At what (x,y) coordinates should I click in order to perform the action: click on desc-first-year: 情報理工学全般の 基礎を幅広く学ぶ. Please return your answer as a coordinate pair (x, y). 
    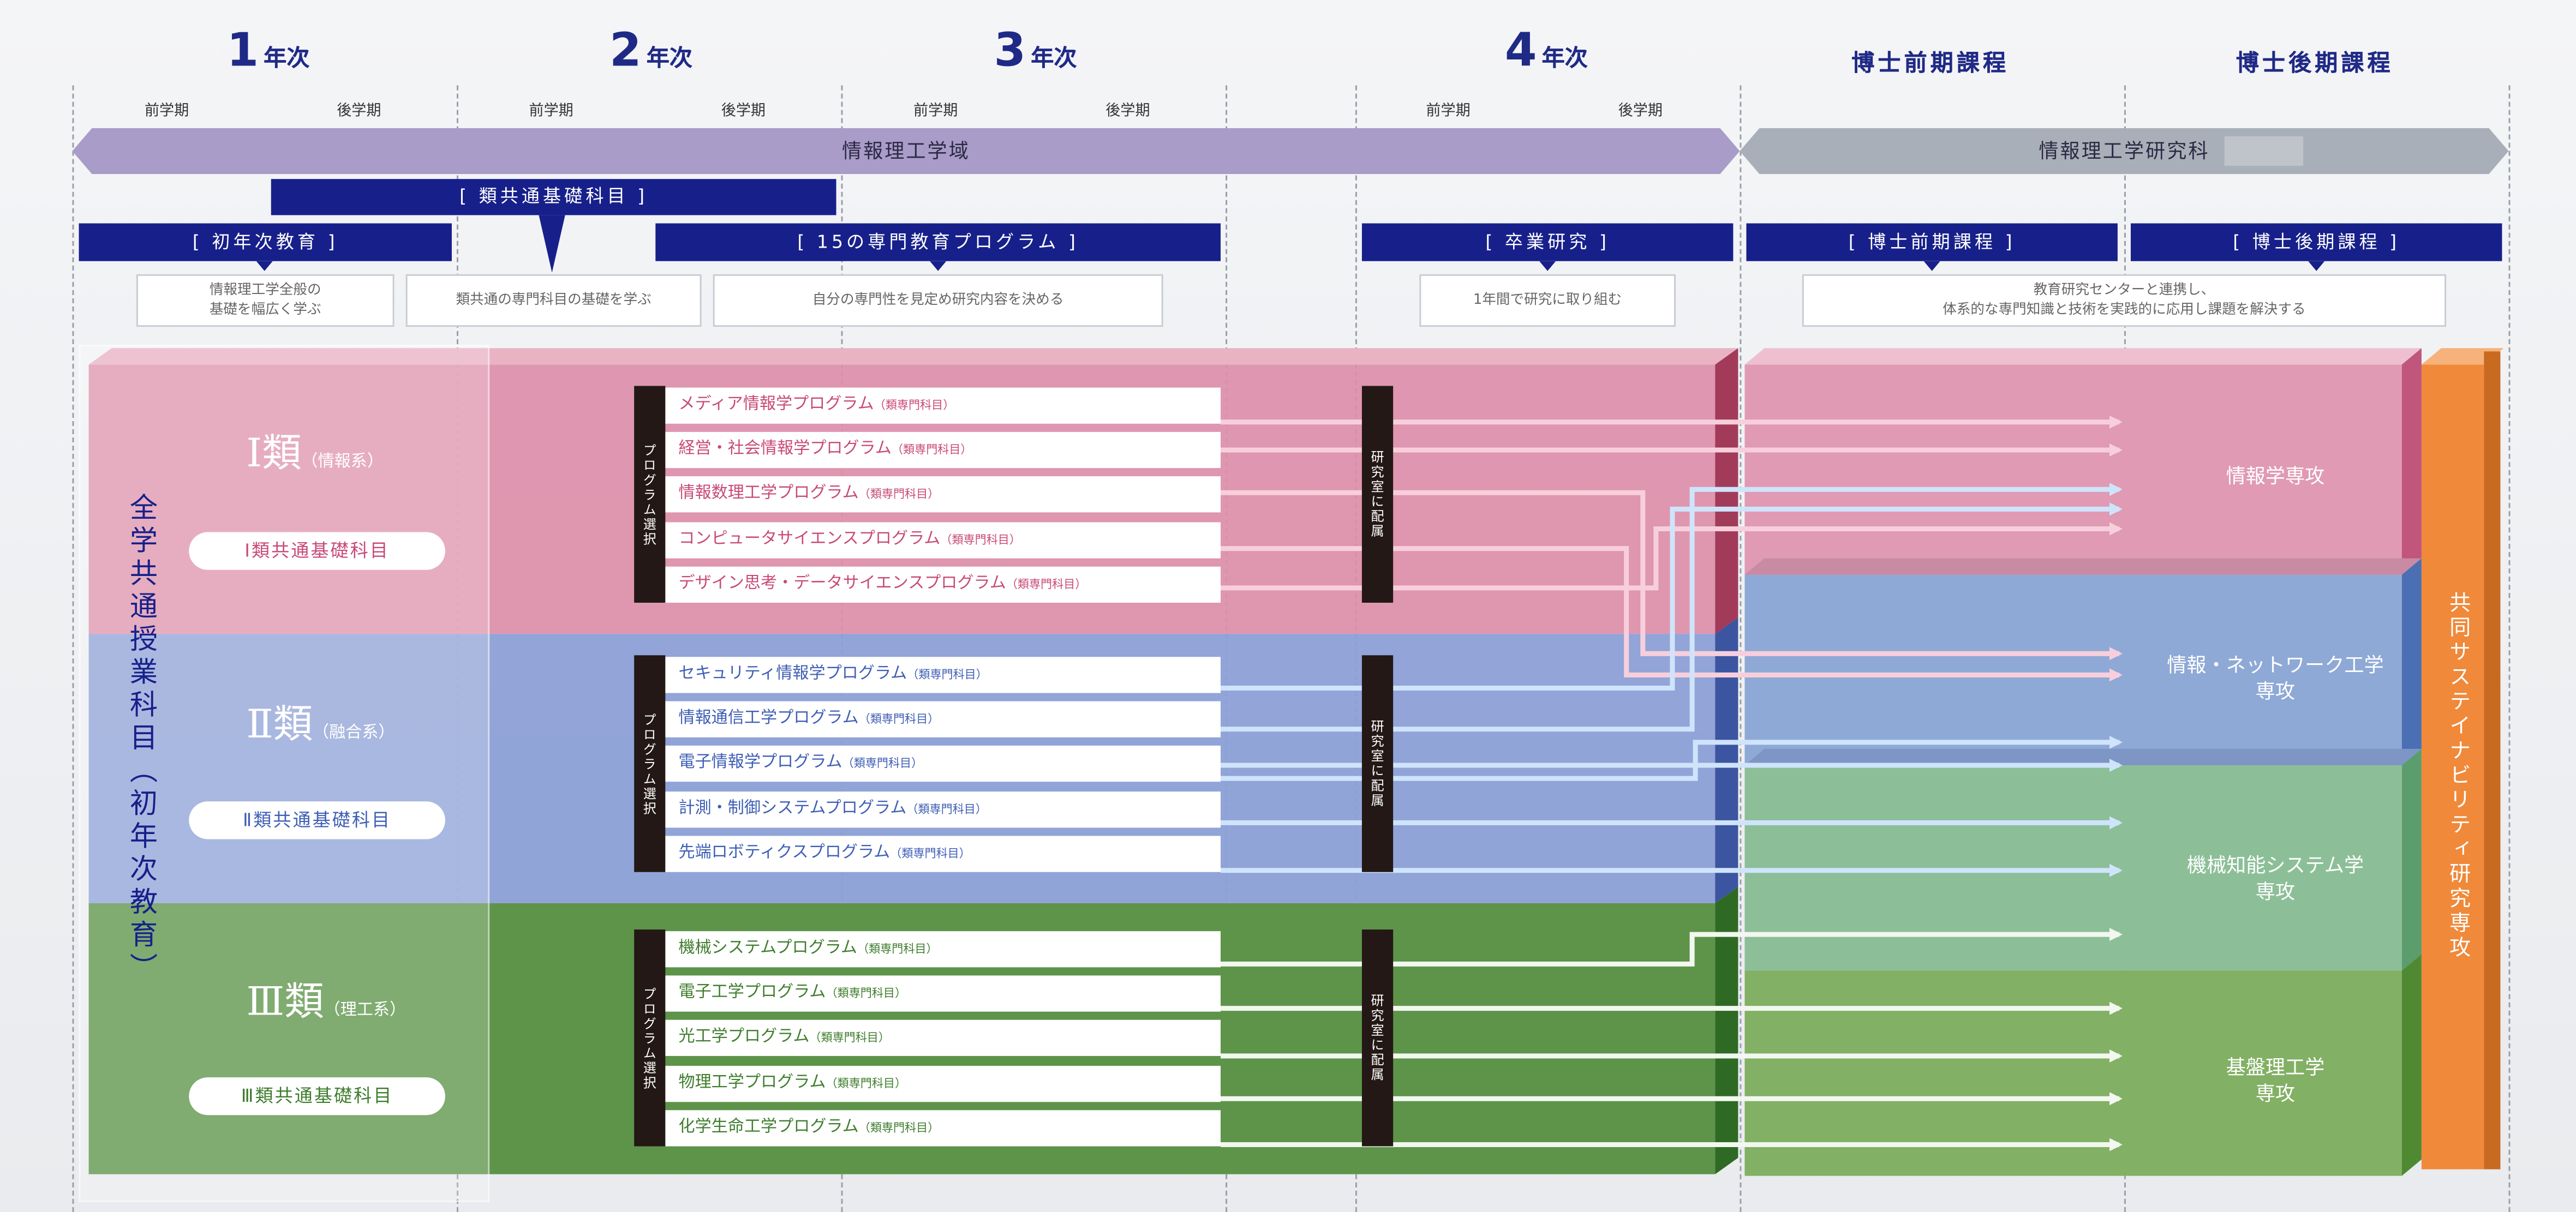
    Looking at the image, I should click on (265, 300).